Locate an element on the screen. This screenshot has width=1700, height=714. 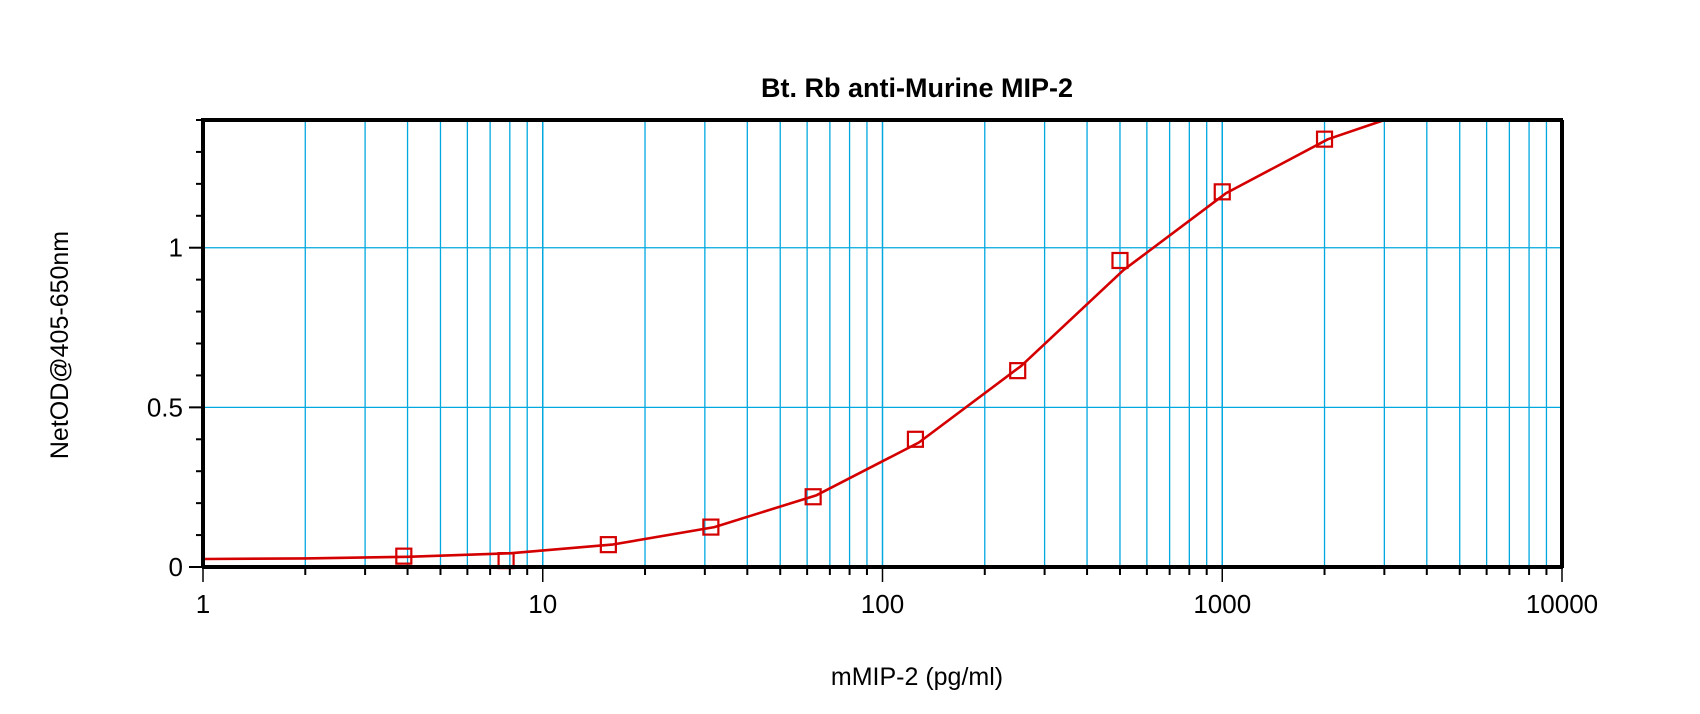
x-tick-label: 10000 is located at coordinates (1562, 604).